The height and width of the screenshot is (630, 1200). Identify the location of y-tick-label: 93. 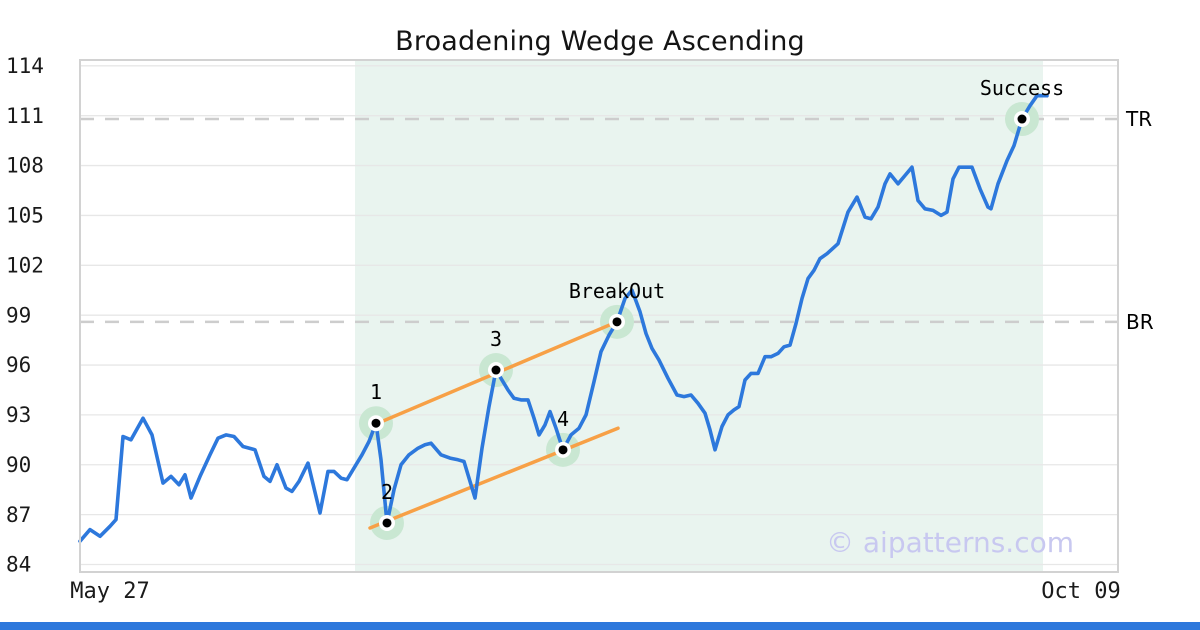
(18, 415).